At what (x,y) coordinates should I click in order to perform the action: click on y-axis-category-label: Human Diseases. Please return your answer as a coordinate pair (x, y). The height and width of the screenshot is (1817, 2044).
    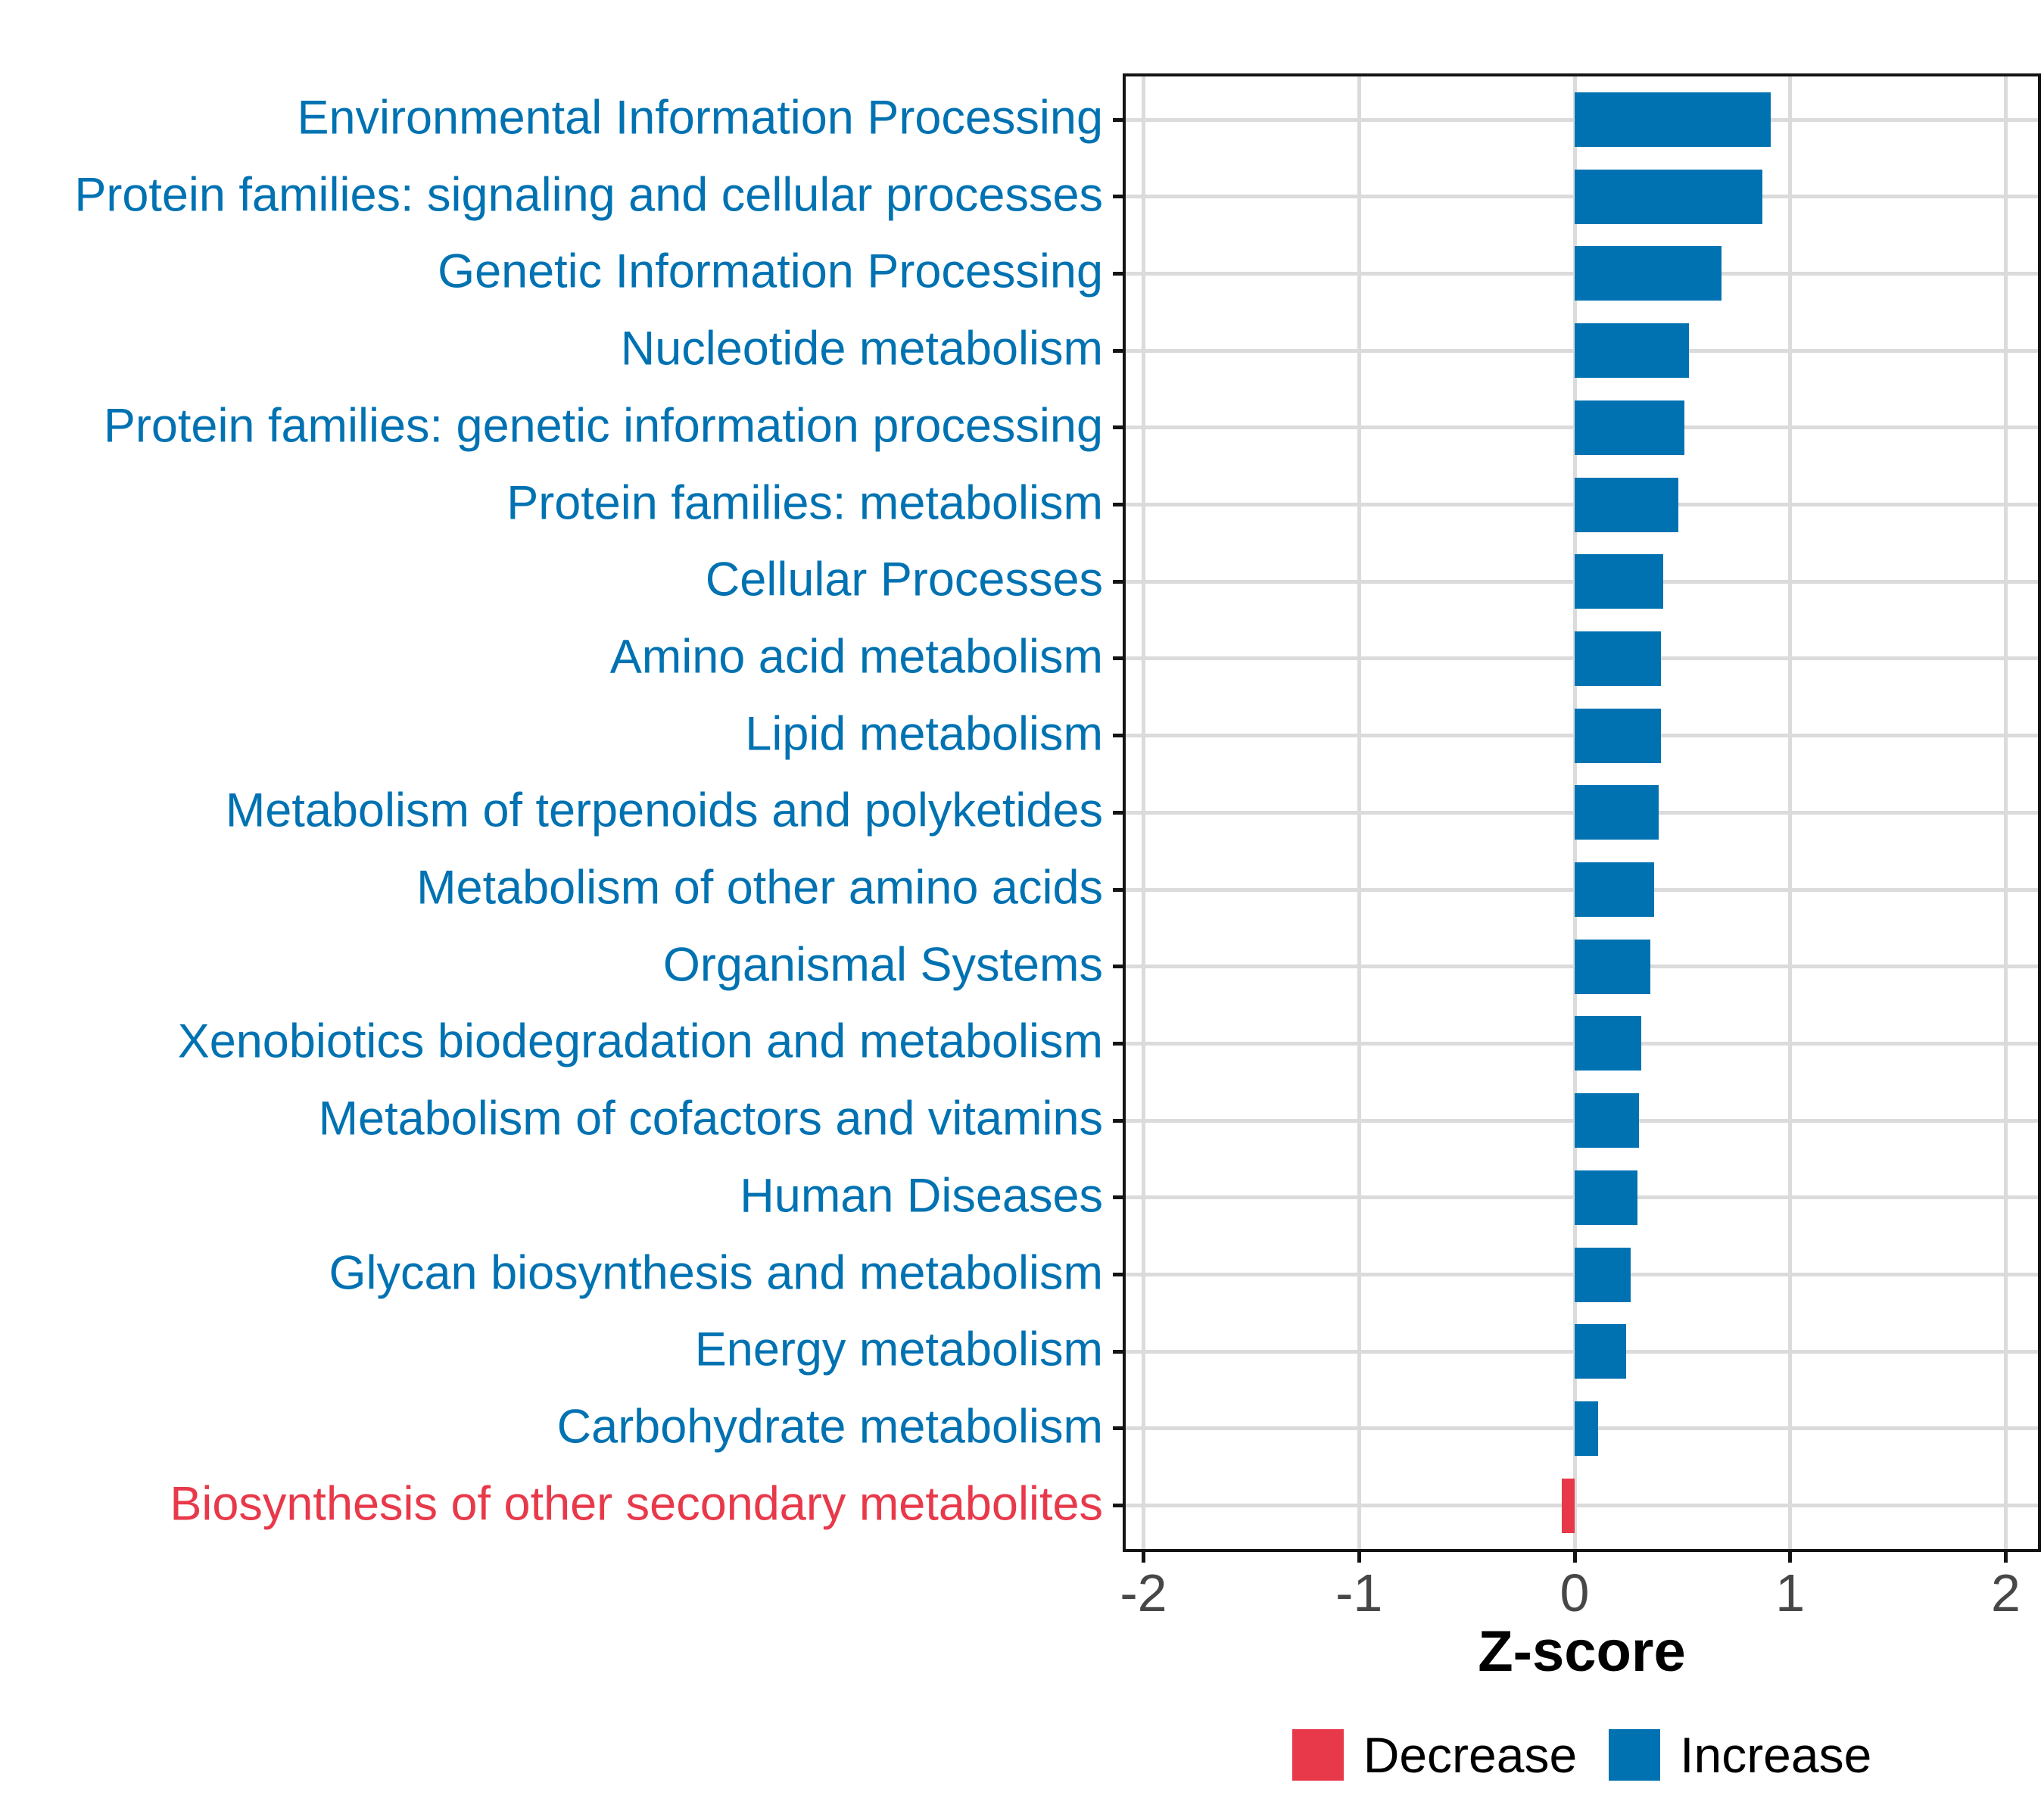
    Looking at the image, I should click on (922, 1196).